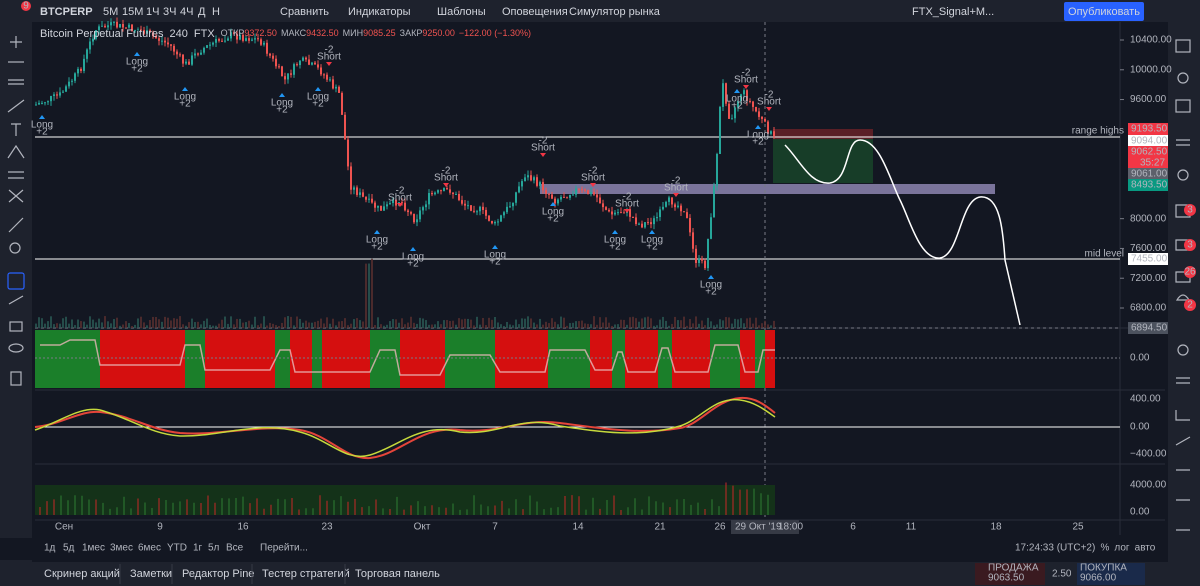 This screenshot has width=1200, height=586. What do you see at coordinates (615, 12) in the screenshot?
I see `toolbar-button: Симулятор рынка` at bounding box center [615, 12].